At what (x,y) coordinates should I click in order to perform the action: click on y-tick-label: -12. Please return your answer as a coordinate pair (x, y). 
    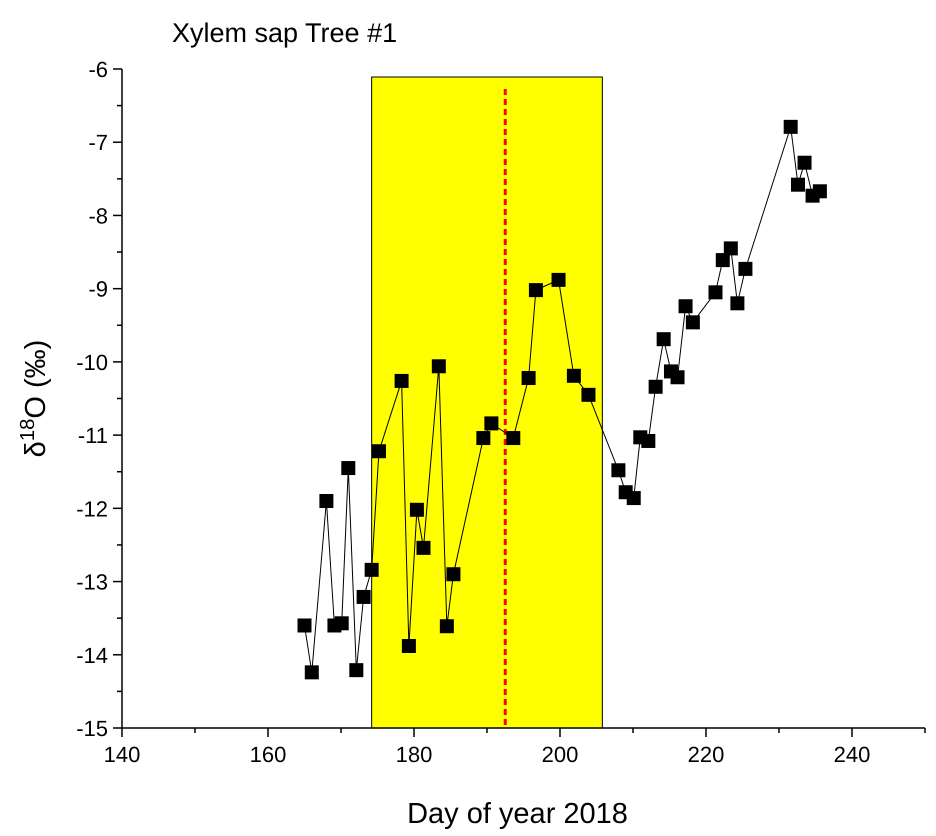
    Looking at the image, I should click on (92, 509).